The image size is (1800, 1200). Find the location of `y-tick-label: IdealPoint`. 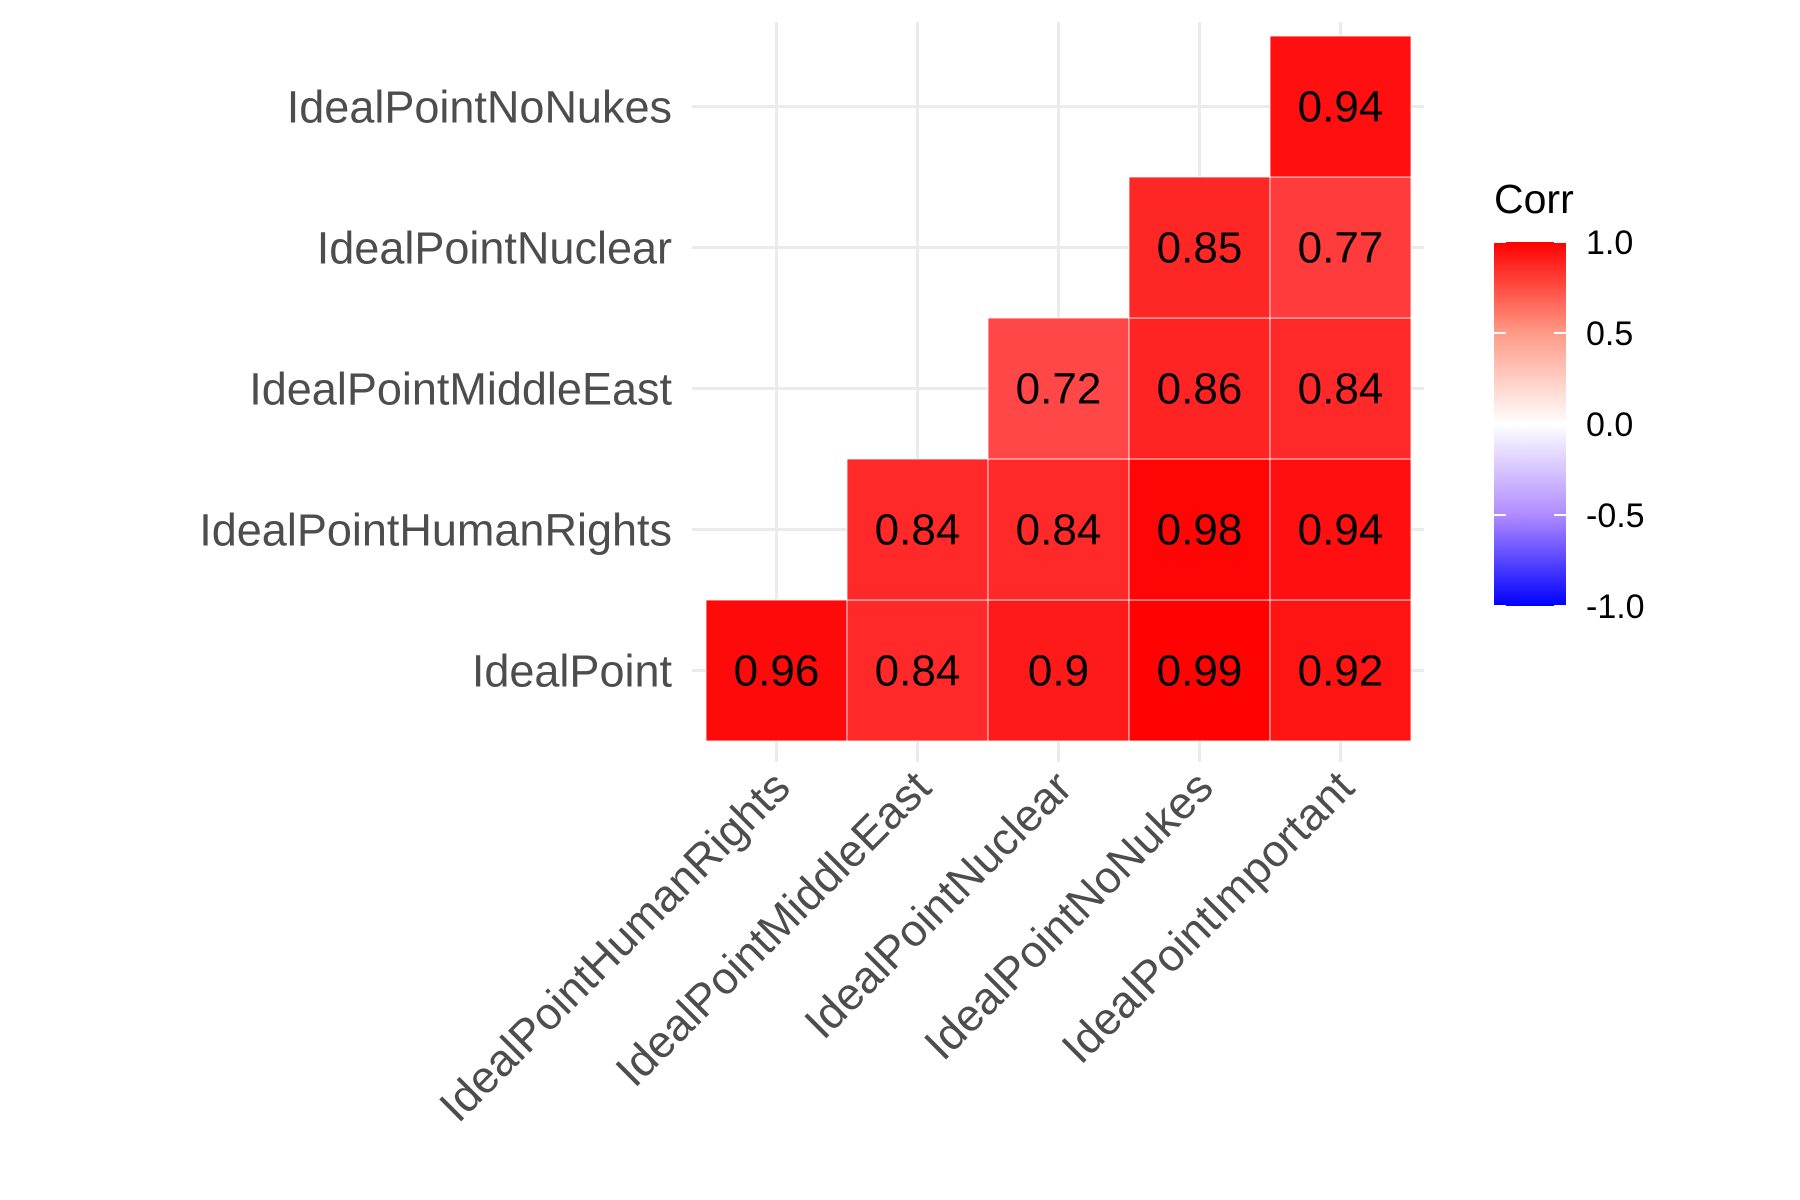

y-tick-label: IdealPoint is located at coordinates (572, 671).